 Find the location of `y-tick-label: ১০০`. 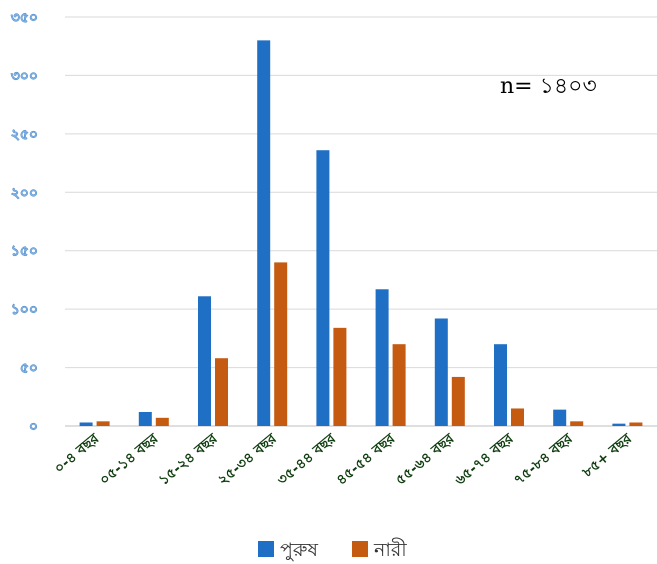

y-tick-label: ১০০ is located at coordinates (24, 310).